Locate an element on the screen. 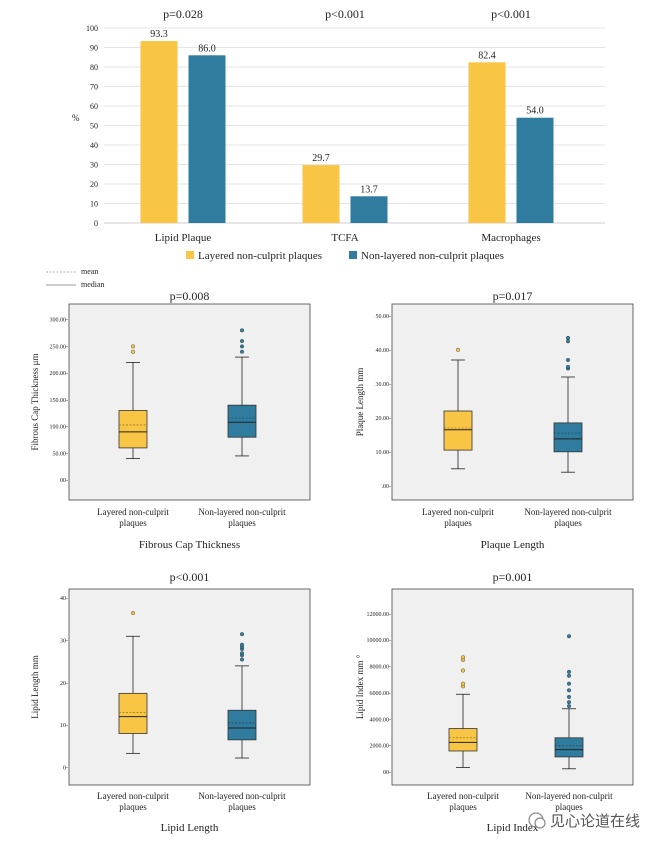  bar-y-tick-label: 80 is located at coordinates (94, 67).